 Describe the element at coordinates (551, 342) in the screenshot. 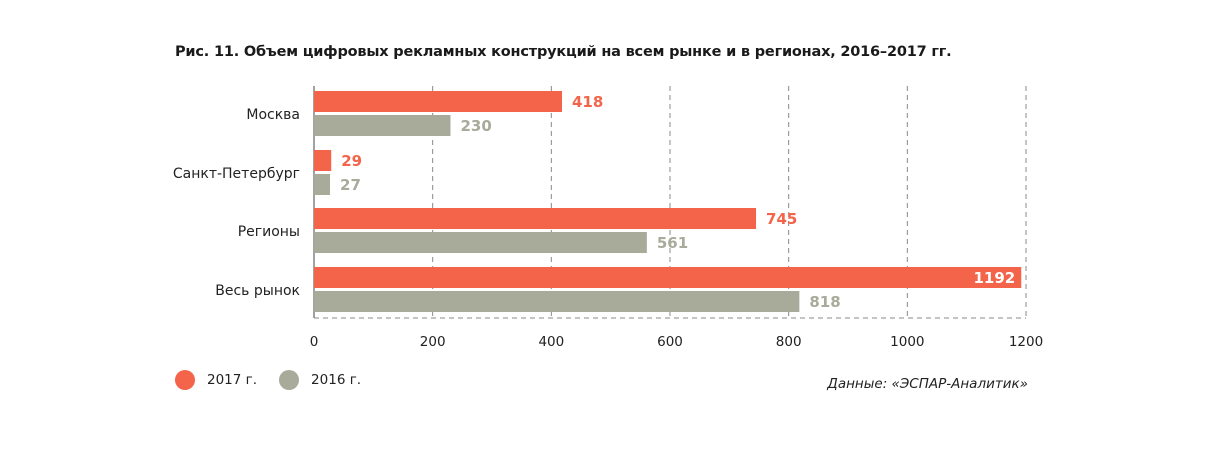

I see `x-tick-label-400: 400` at that location.